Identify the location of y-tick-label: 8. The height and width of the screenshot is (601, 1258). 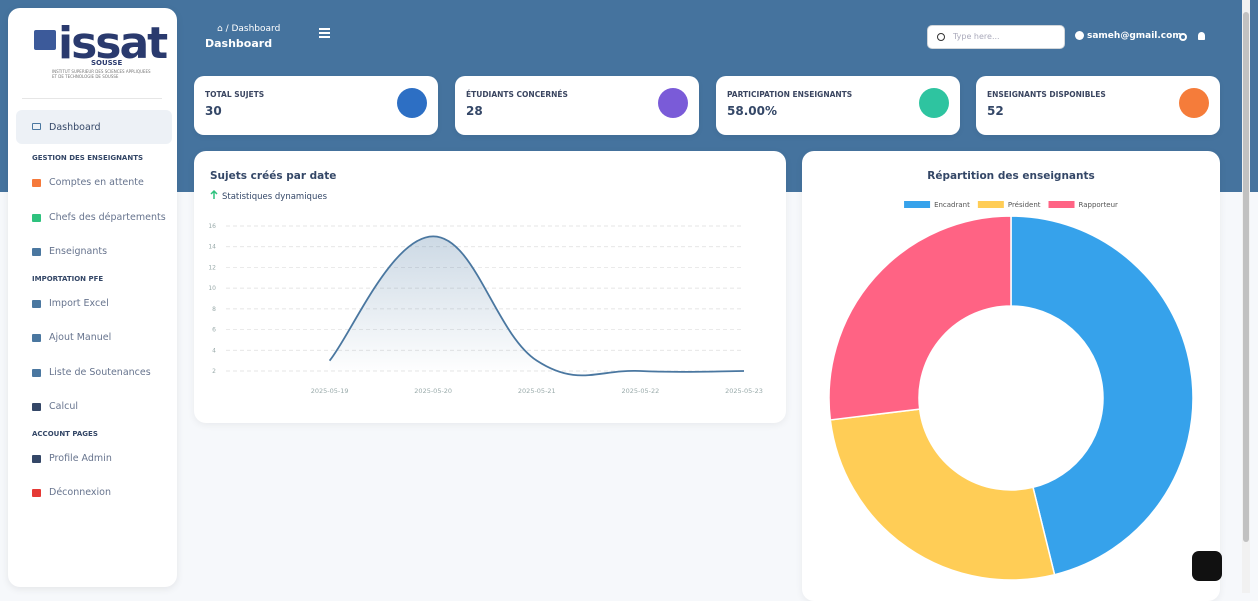
(214, 309).